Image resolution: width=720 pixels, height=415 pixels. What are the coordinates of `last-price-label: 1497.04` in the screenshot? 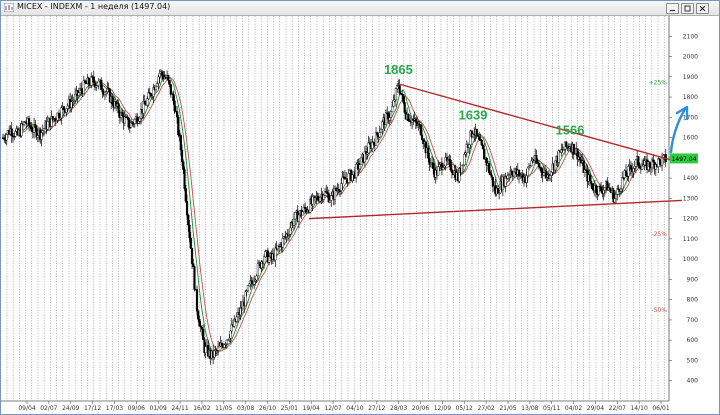 It's located at (684, 159).